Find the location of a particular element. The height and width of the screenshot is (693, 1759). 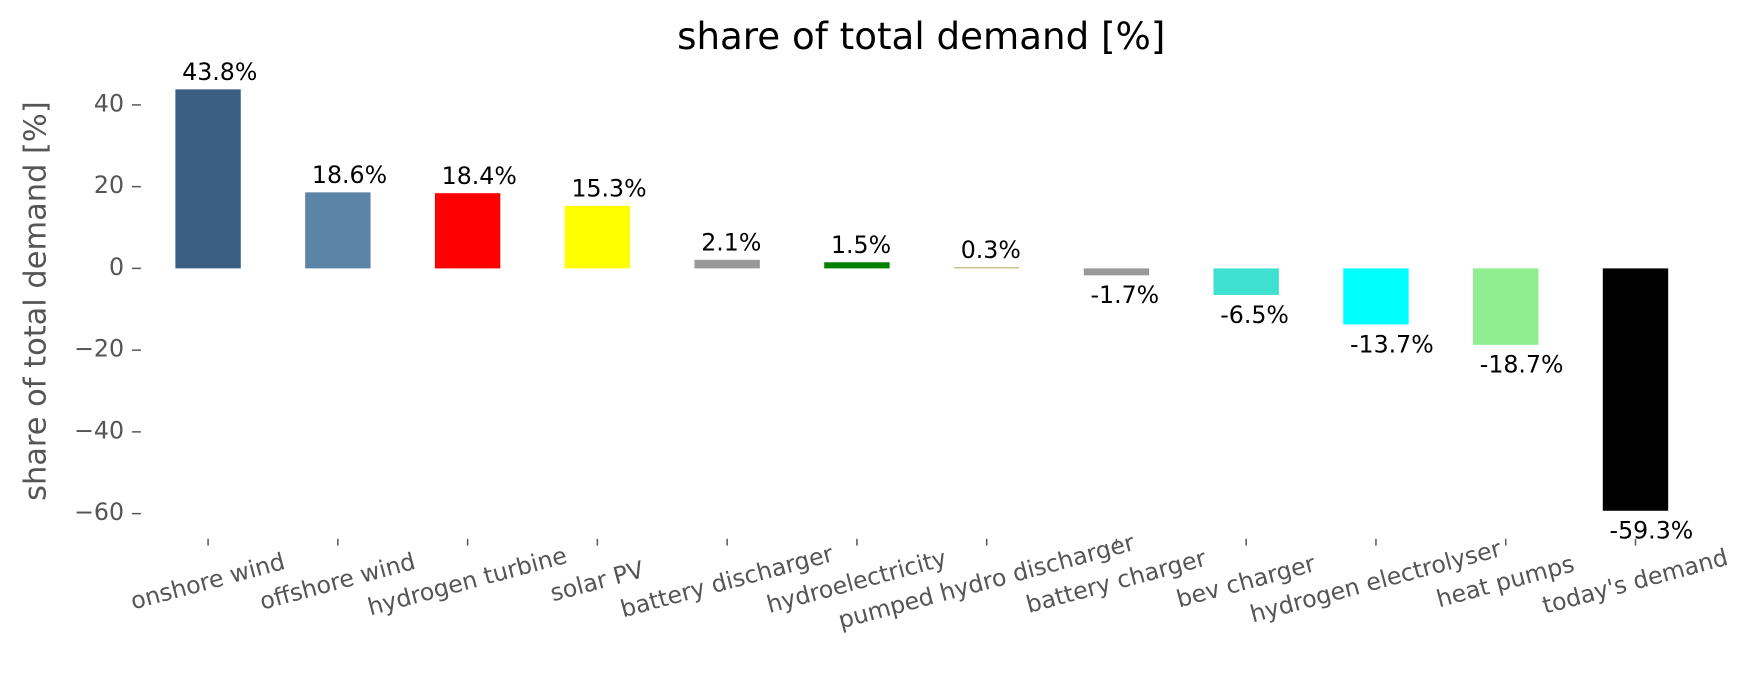

value-label: -13.7% is located at coordinates (1392, 344).